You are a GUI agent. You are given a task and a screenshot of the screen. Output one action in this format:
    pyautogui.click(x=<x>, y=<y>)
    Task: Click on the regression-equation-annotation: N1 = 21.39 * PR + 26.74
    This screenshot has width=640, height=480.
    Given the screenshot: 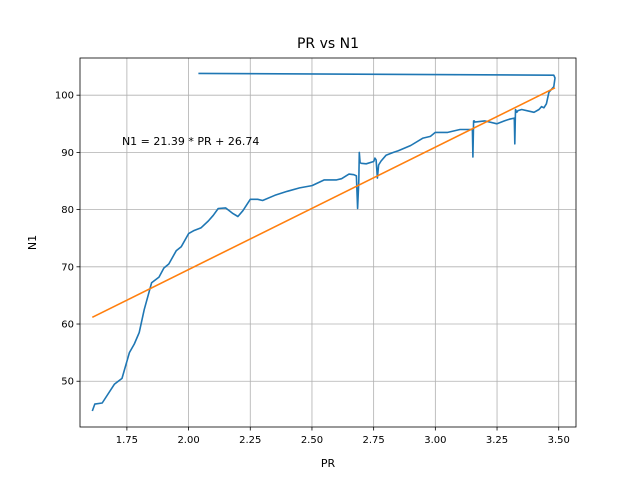 What is the action you would take?
    pyautogui.click(x=190, y=141)
    